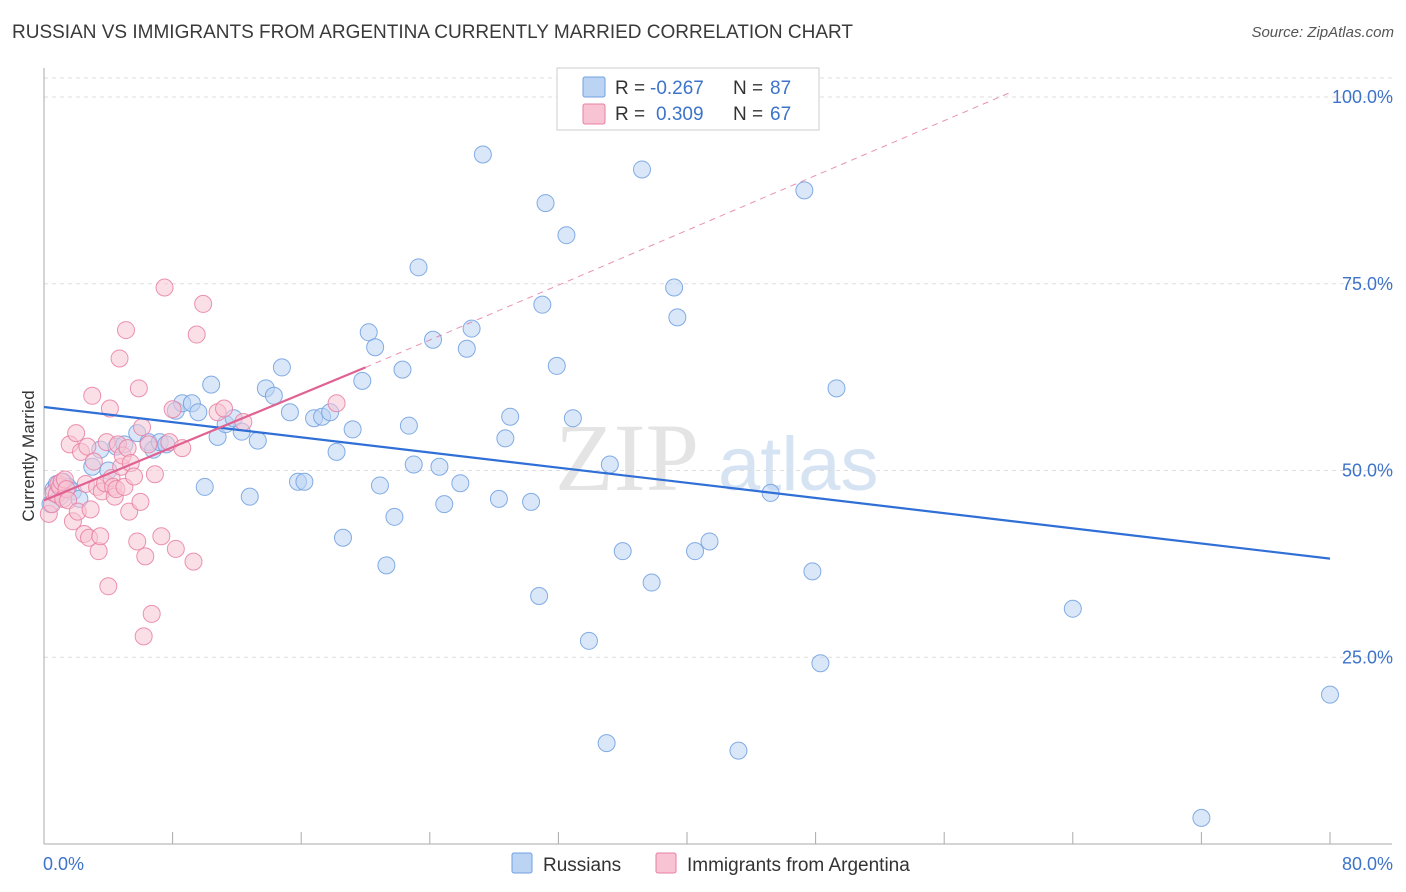 The height and width of the screenshot is (892, 1406). I want to click on bottom-legend-label-argentina: Immigrants from Argentina, so click(798, 865).